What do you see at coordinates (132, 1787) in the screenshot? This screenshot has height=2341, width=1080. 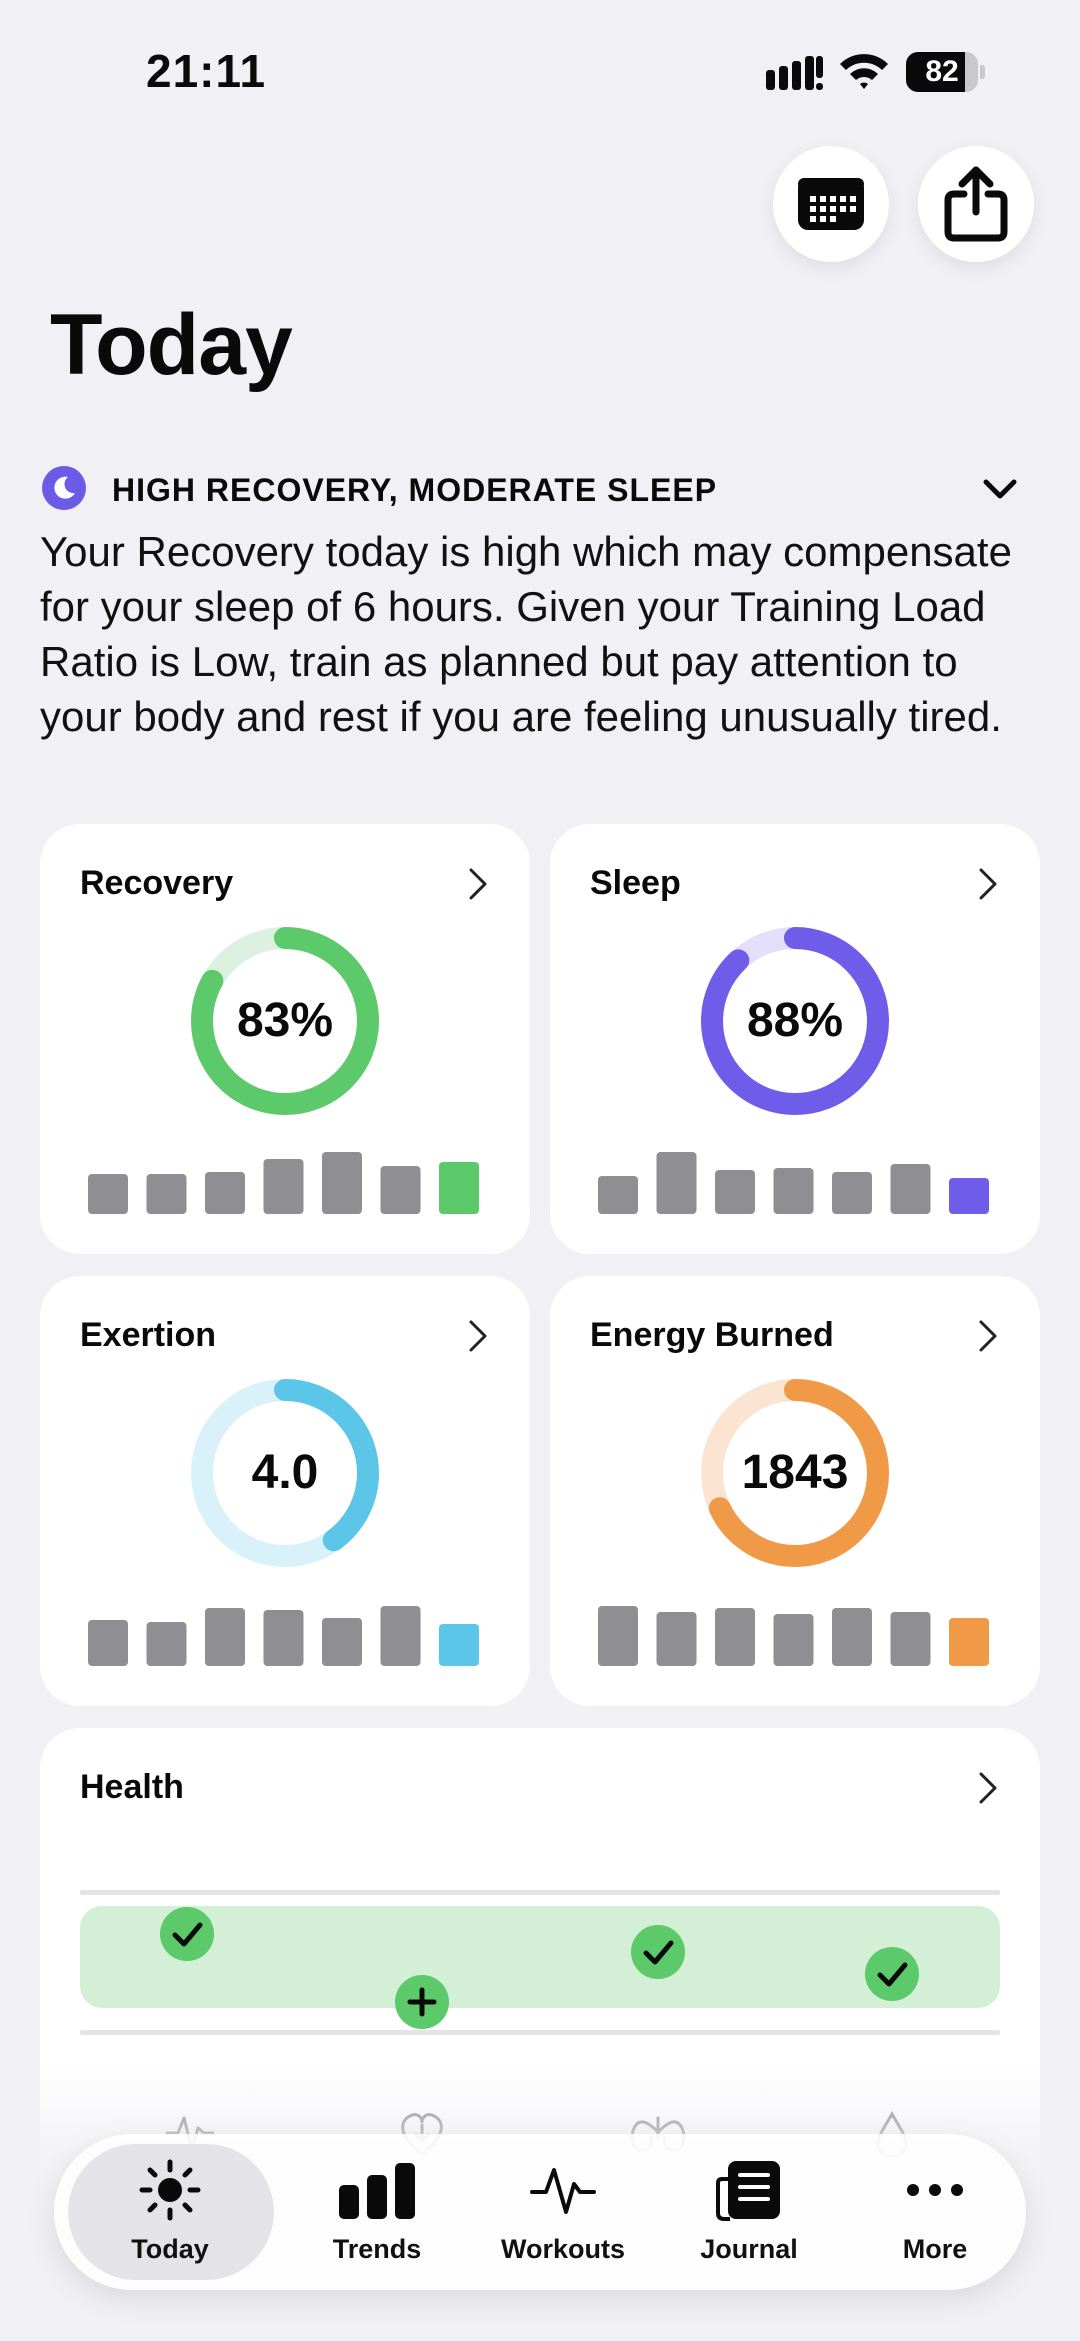 I see `card-title: Health` at bounding box center [132, 1787].